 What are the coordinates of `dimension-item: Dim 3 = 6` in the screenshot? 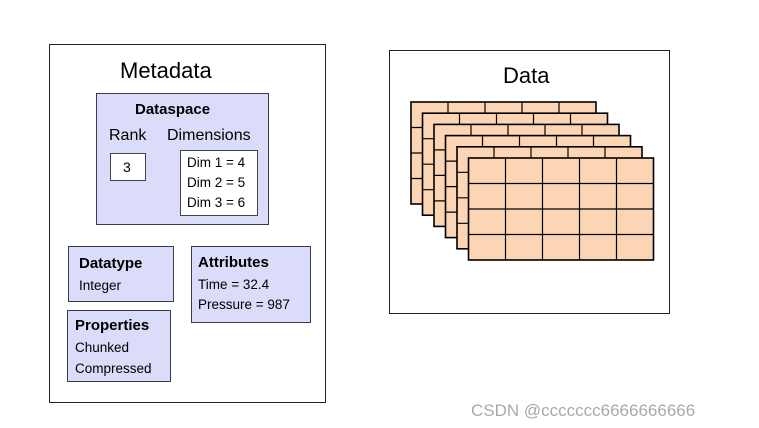 It's located at (216, 202).